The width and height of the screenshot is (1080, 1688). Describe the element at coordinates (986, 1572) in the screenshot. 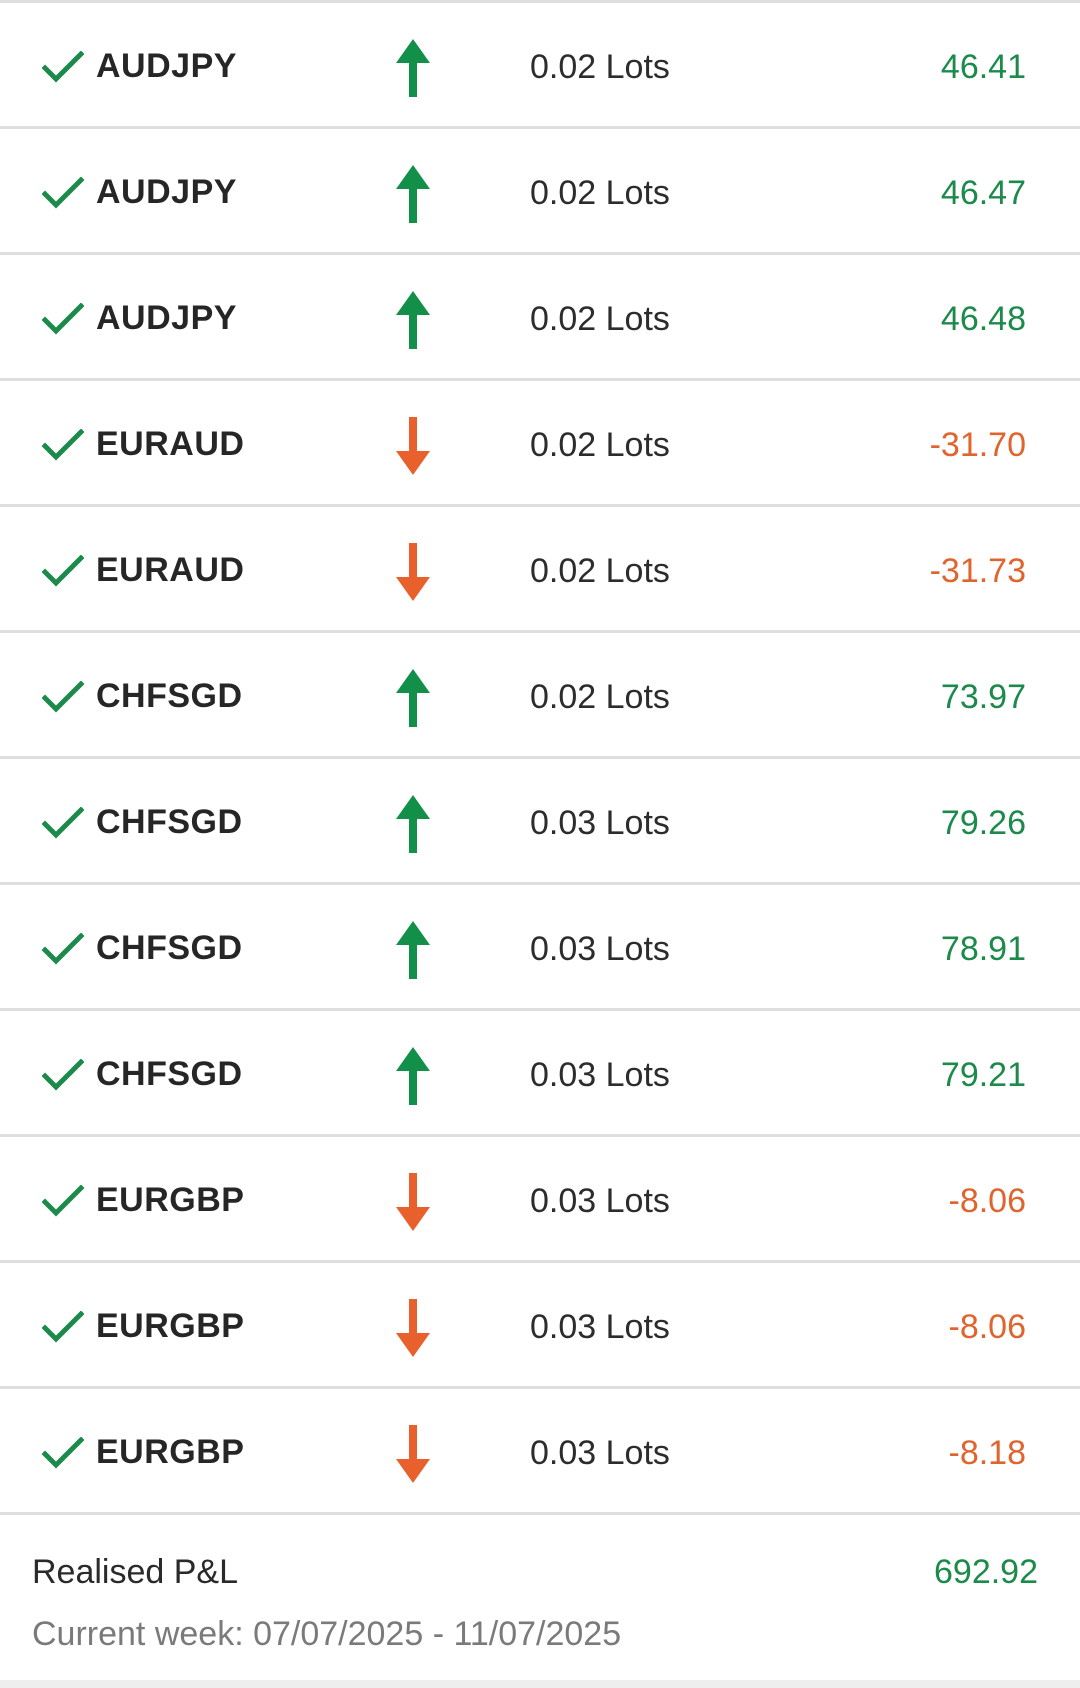

I see `realised-pnl-value: 692.92` at that location.